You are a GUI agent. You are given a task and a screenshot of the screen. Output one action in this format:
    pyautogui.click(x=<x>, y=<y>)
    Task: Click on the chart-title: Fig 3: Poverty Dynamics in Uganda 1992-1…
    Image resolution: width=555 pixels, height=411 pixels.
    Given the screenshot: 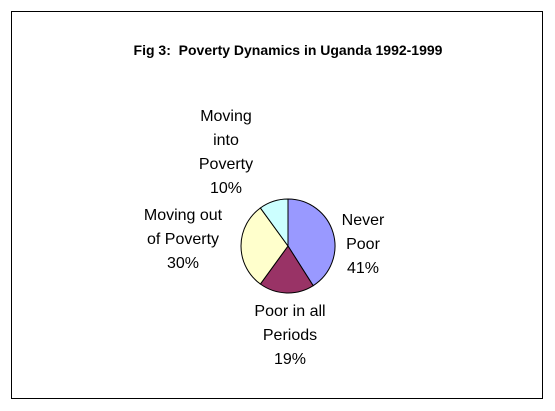 What is the action you would take?
    pyautogui.click(x=288, y=50)
    